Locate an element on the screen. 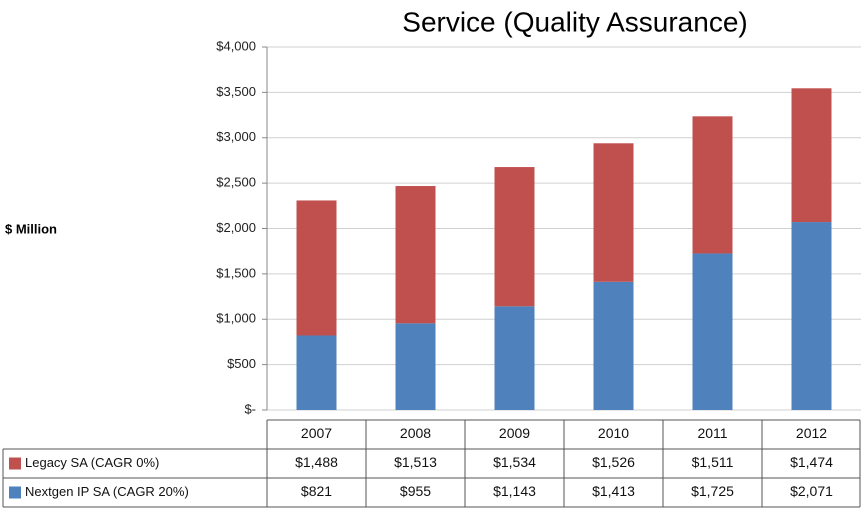 The height and width of the screenshot is (521, 861). data-label: $1,725 is located at coordinates (712, 491).